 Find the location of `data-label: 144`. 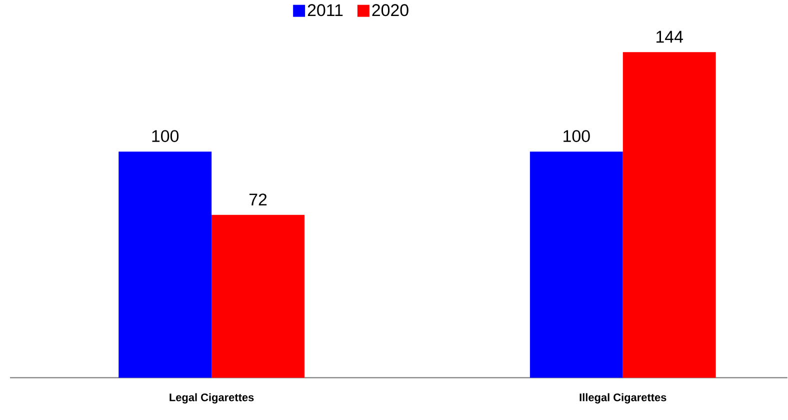

data-label: 144 is located at coordinates (669, 37).